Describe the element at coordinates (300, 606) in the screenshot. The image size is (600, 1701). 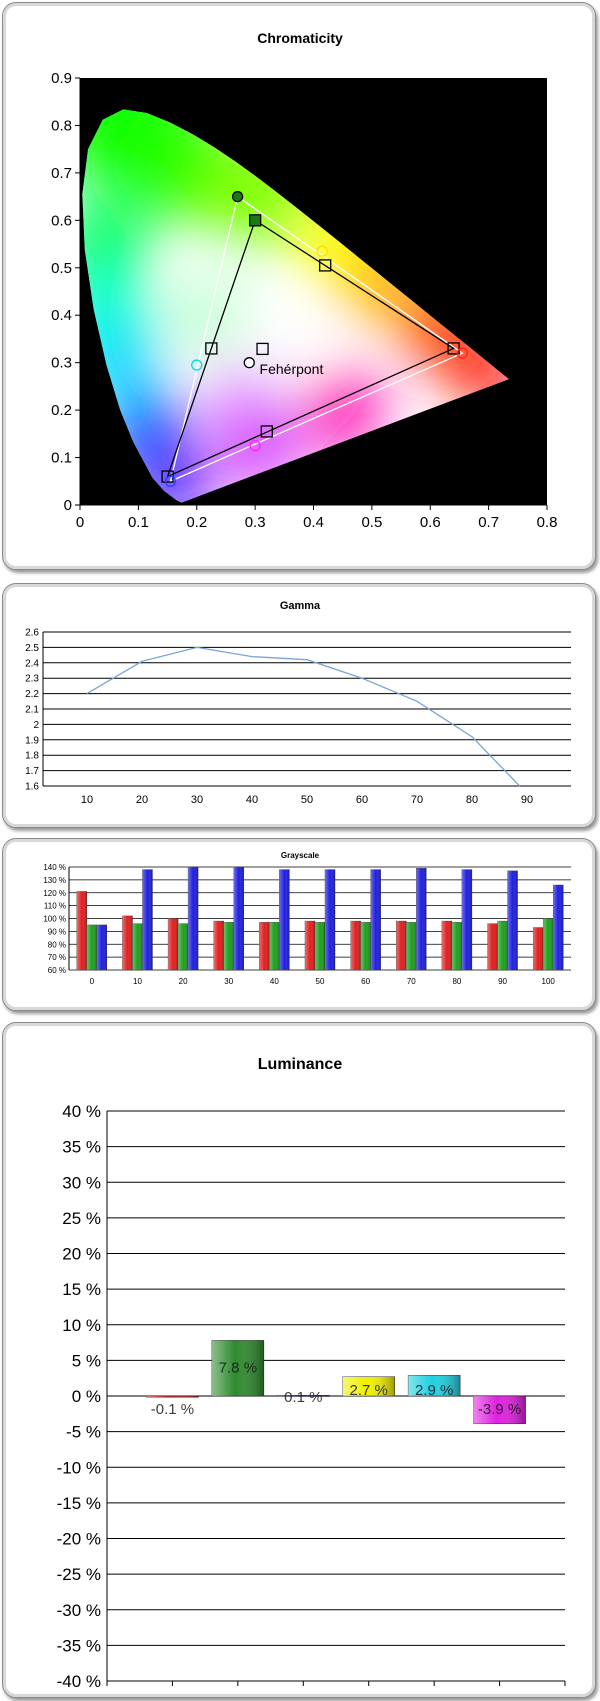
I see `chart-title: Gamma` at that location.